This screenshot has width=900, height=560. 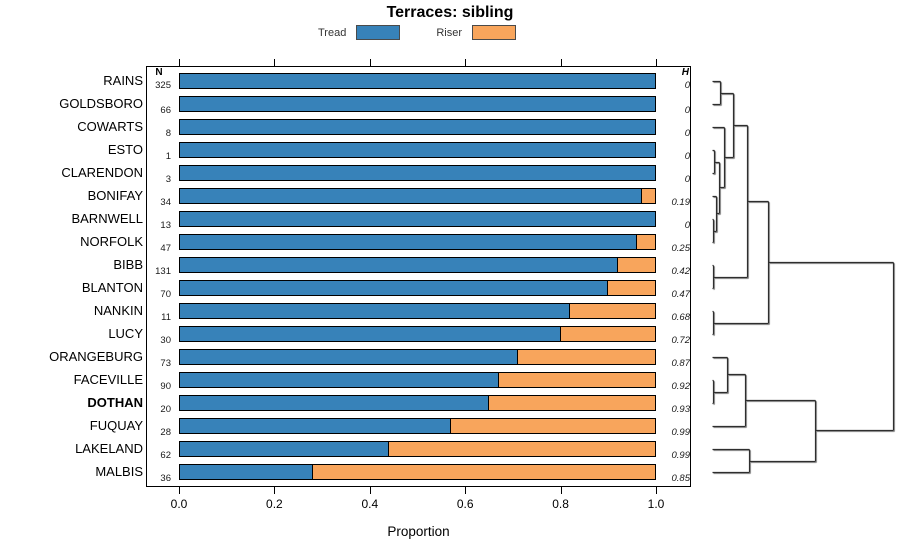 I want to click on legend-label-tread: Tread, so click(x=332, y=32).